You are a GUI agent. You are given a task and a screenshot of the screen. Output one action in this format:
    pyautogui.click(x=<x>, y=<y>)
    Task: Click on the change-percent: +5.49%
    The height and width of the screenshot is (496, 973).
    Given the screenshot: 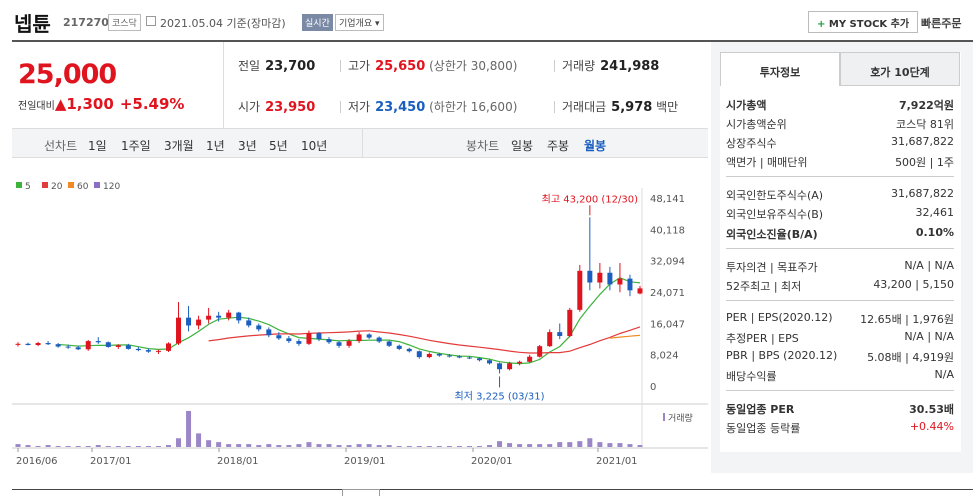 What is the action you would take?
    pyautogui.click(x=152, y=104)
    